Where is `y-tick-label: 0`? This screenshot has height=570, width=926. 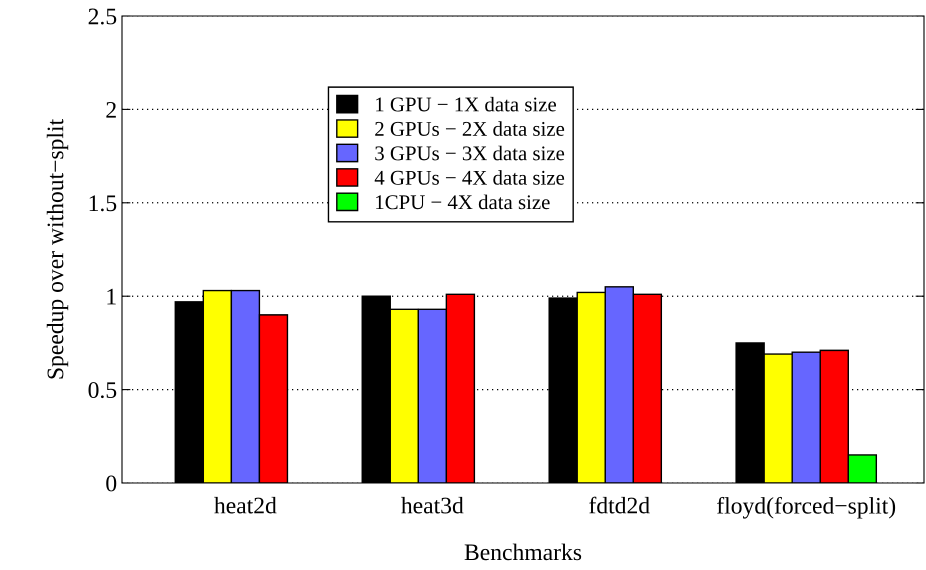
y-tick-label: 0 is located at coordinates (111, 483).